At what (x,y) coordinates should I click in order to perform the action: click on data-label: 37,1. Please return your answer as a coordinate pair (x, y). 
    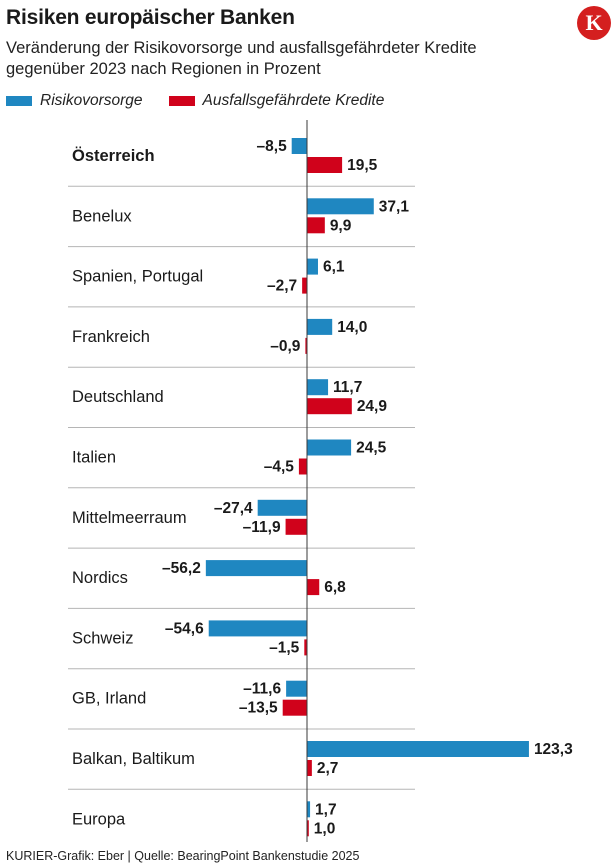
    Looking at the image, I should click on (394, 206).